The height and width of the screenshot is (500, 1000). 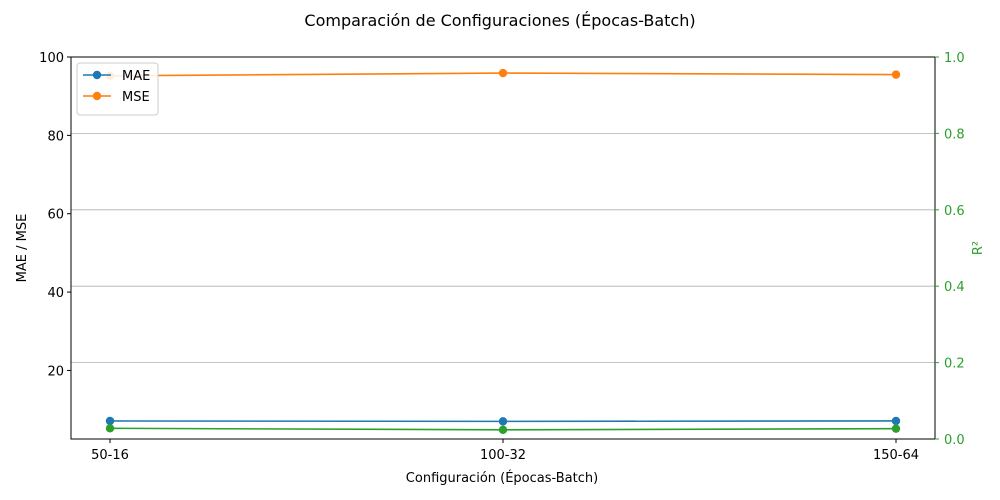 What do you see at coordinates (136, 97) in the screenshot?
I see `legend-label: MSE` at bounding box center [136, 97].